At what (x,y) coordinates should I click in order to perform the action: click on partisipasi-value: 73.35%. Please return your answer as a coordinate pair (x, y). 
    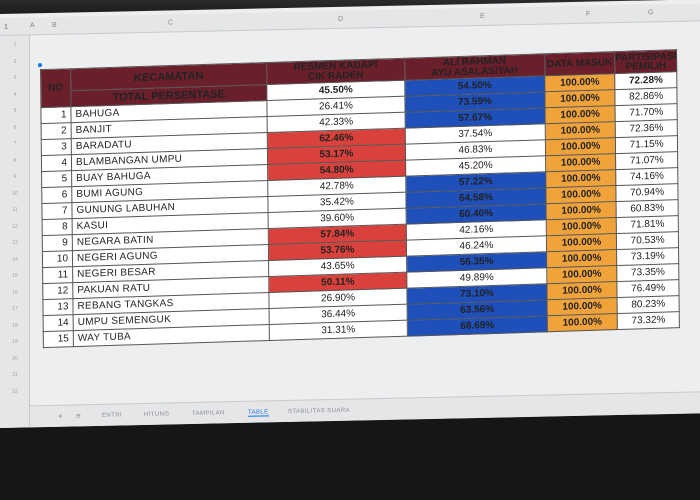
    Looking at the image, I should click on (648, 272).